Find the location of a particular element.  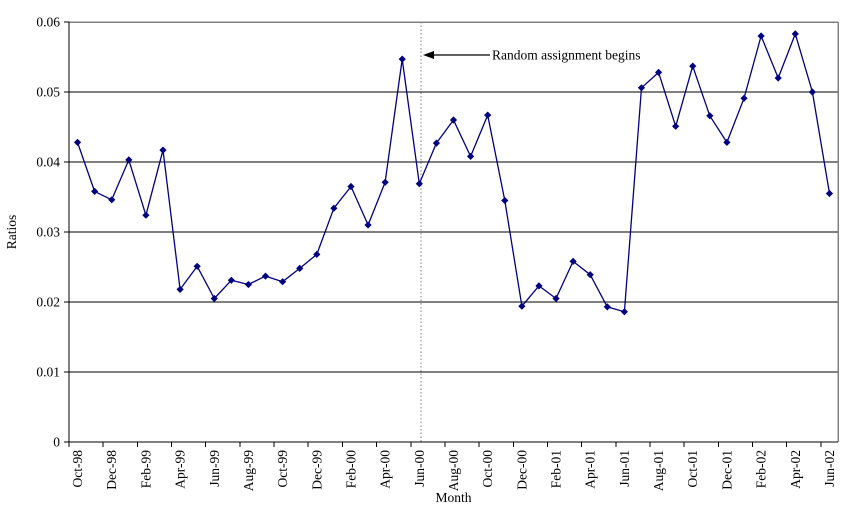

annotation-arrowhead is located at coordinates (429, 55).